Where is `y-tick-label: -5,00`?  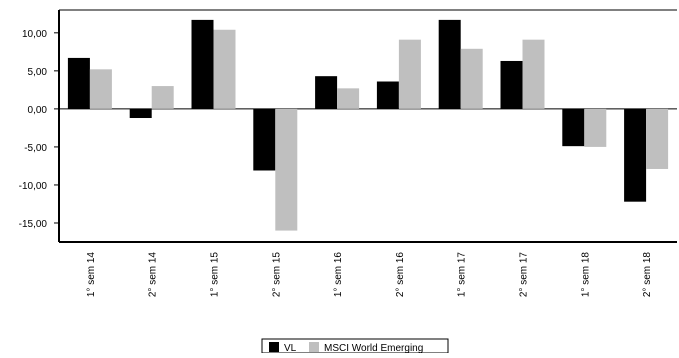 y-tick-label: -5,00 is located at coordinates (35, 148).